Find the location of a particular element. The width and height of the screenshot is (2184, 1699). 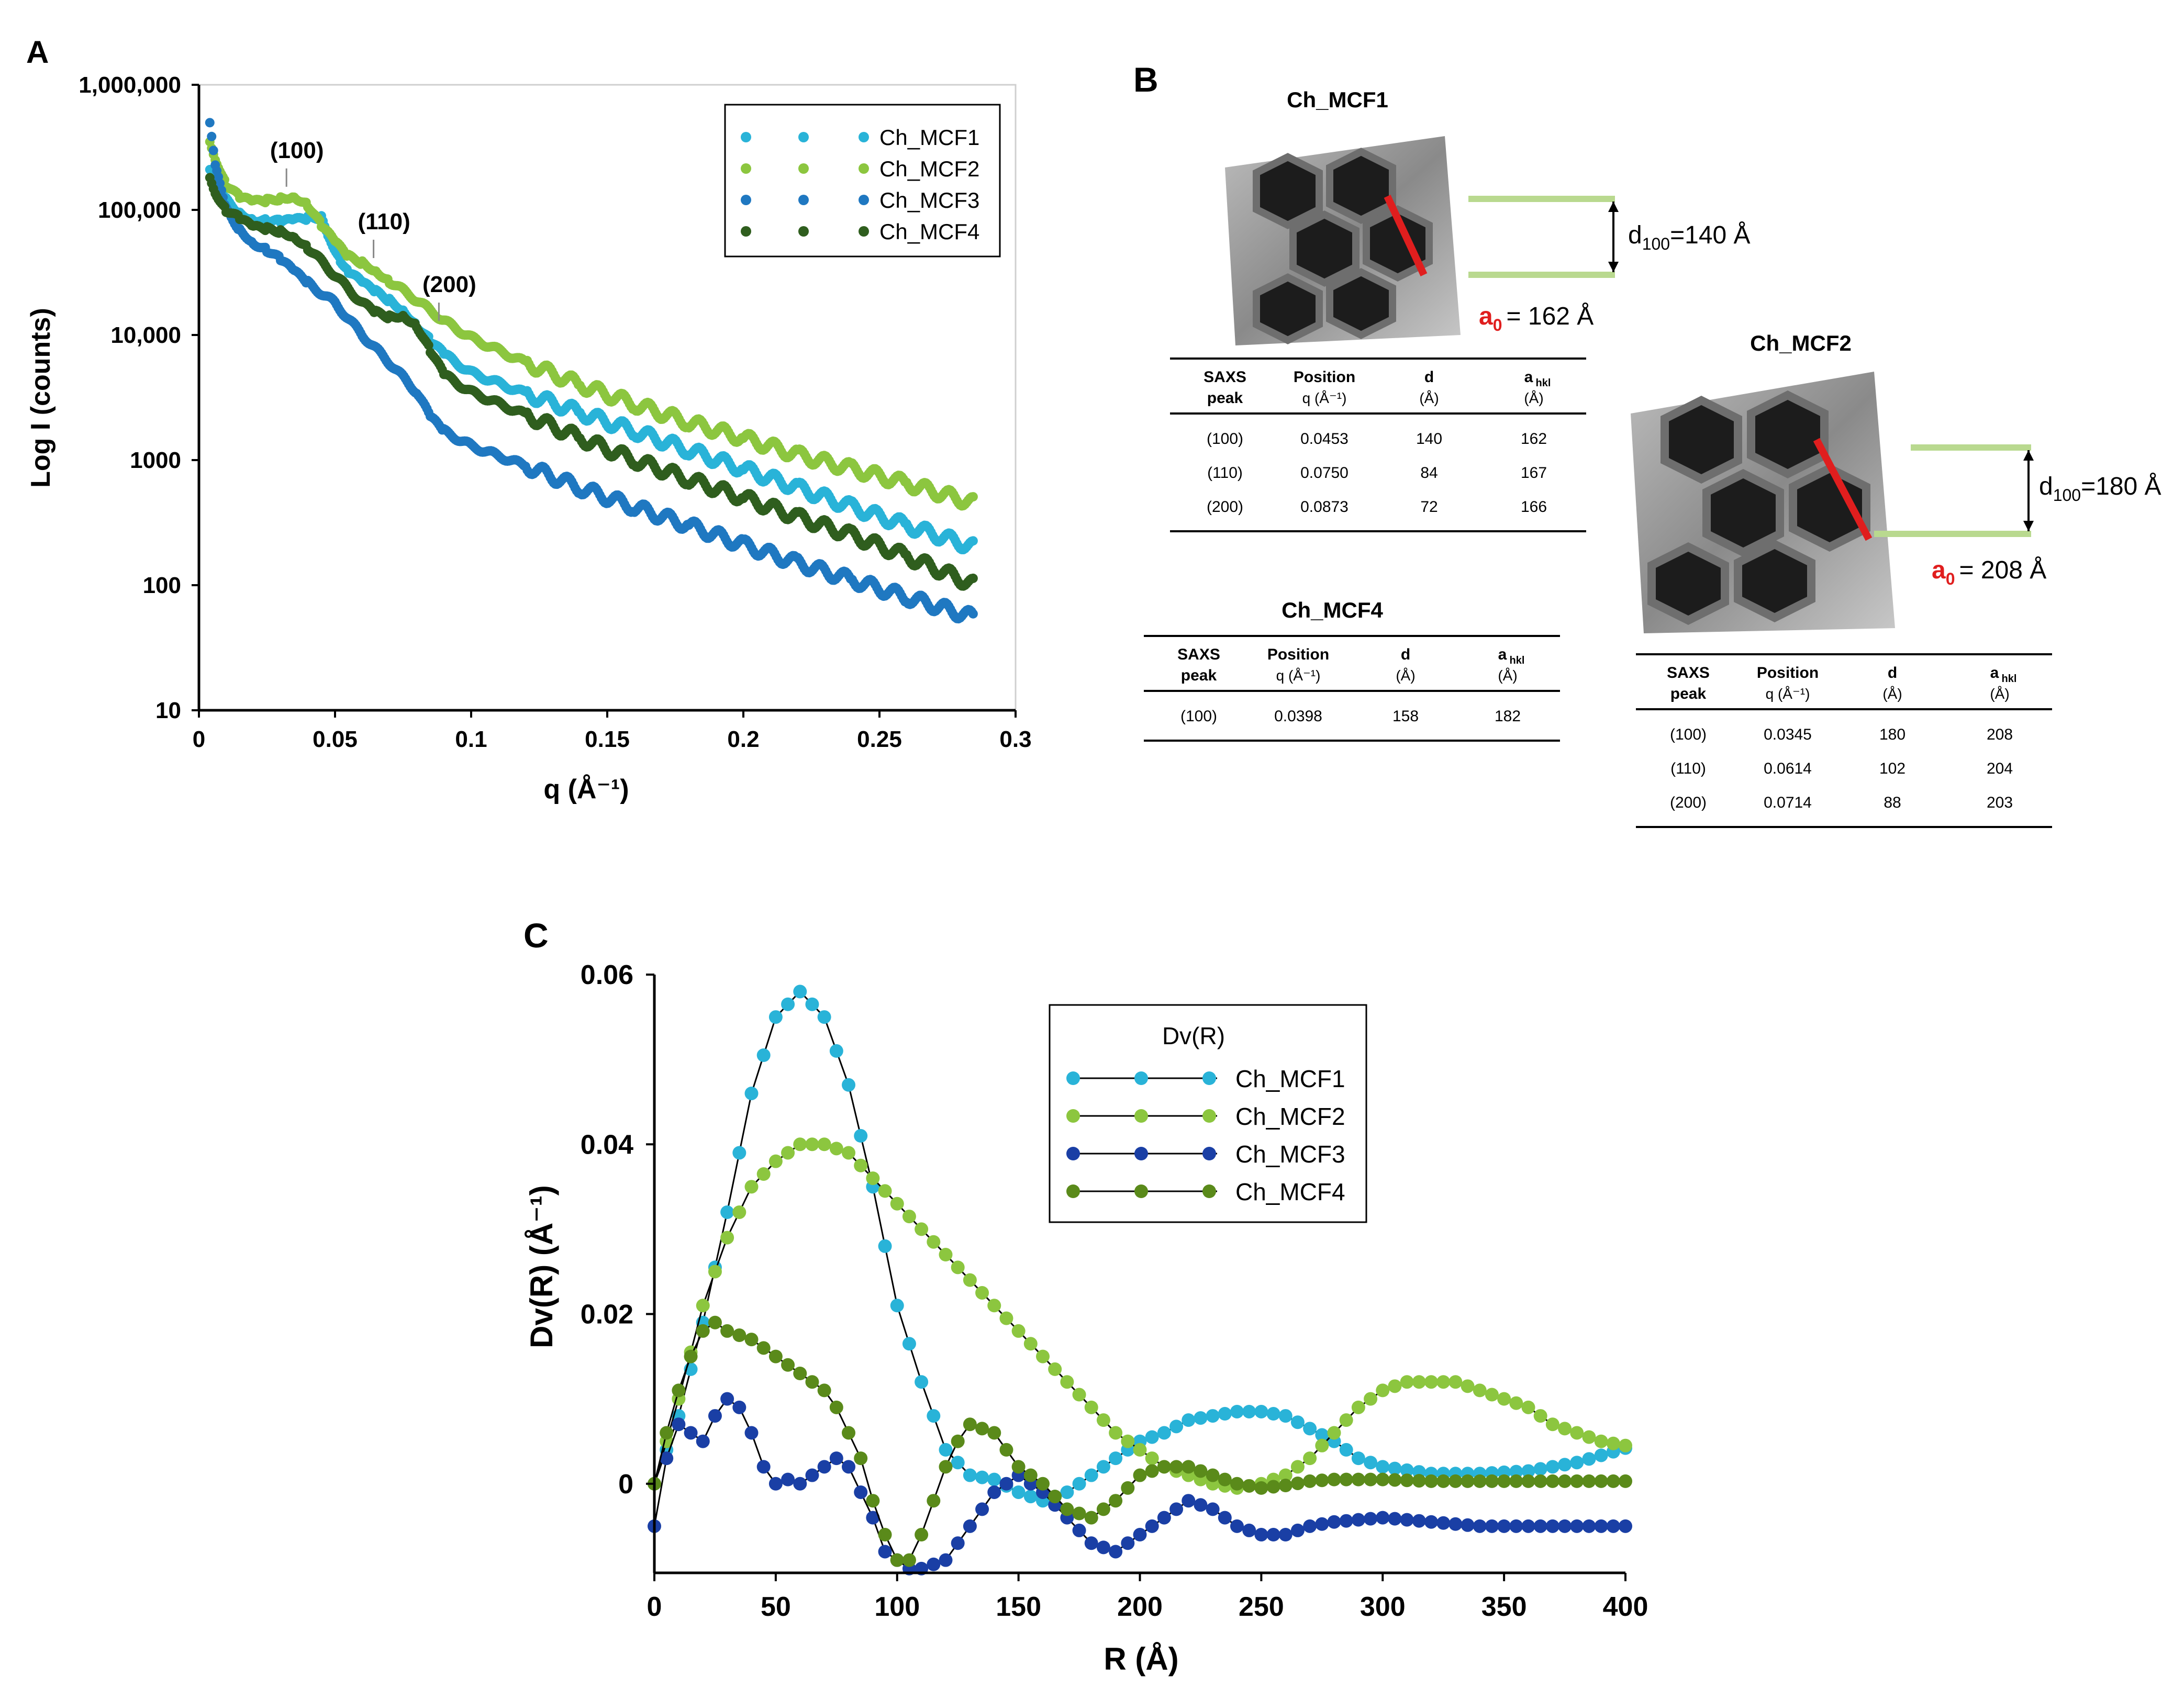

chart-a-legend-label: Ch_MCF1 is located at coordinates (929, 137).